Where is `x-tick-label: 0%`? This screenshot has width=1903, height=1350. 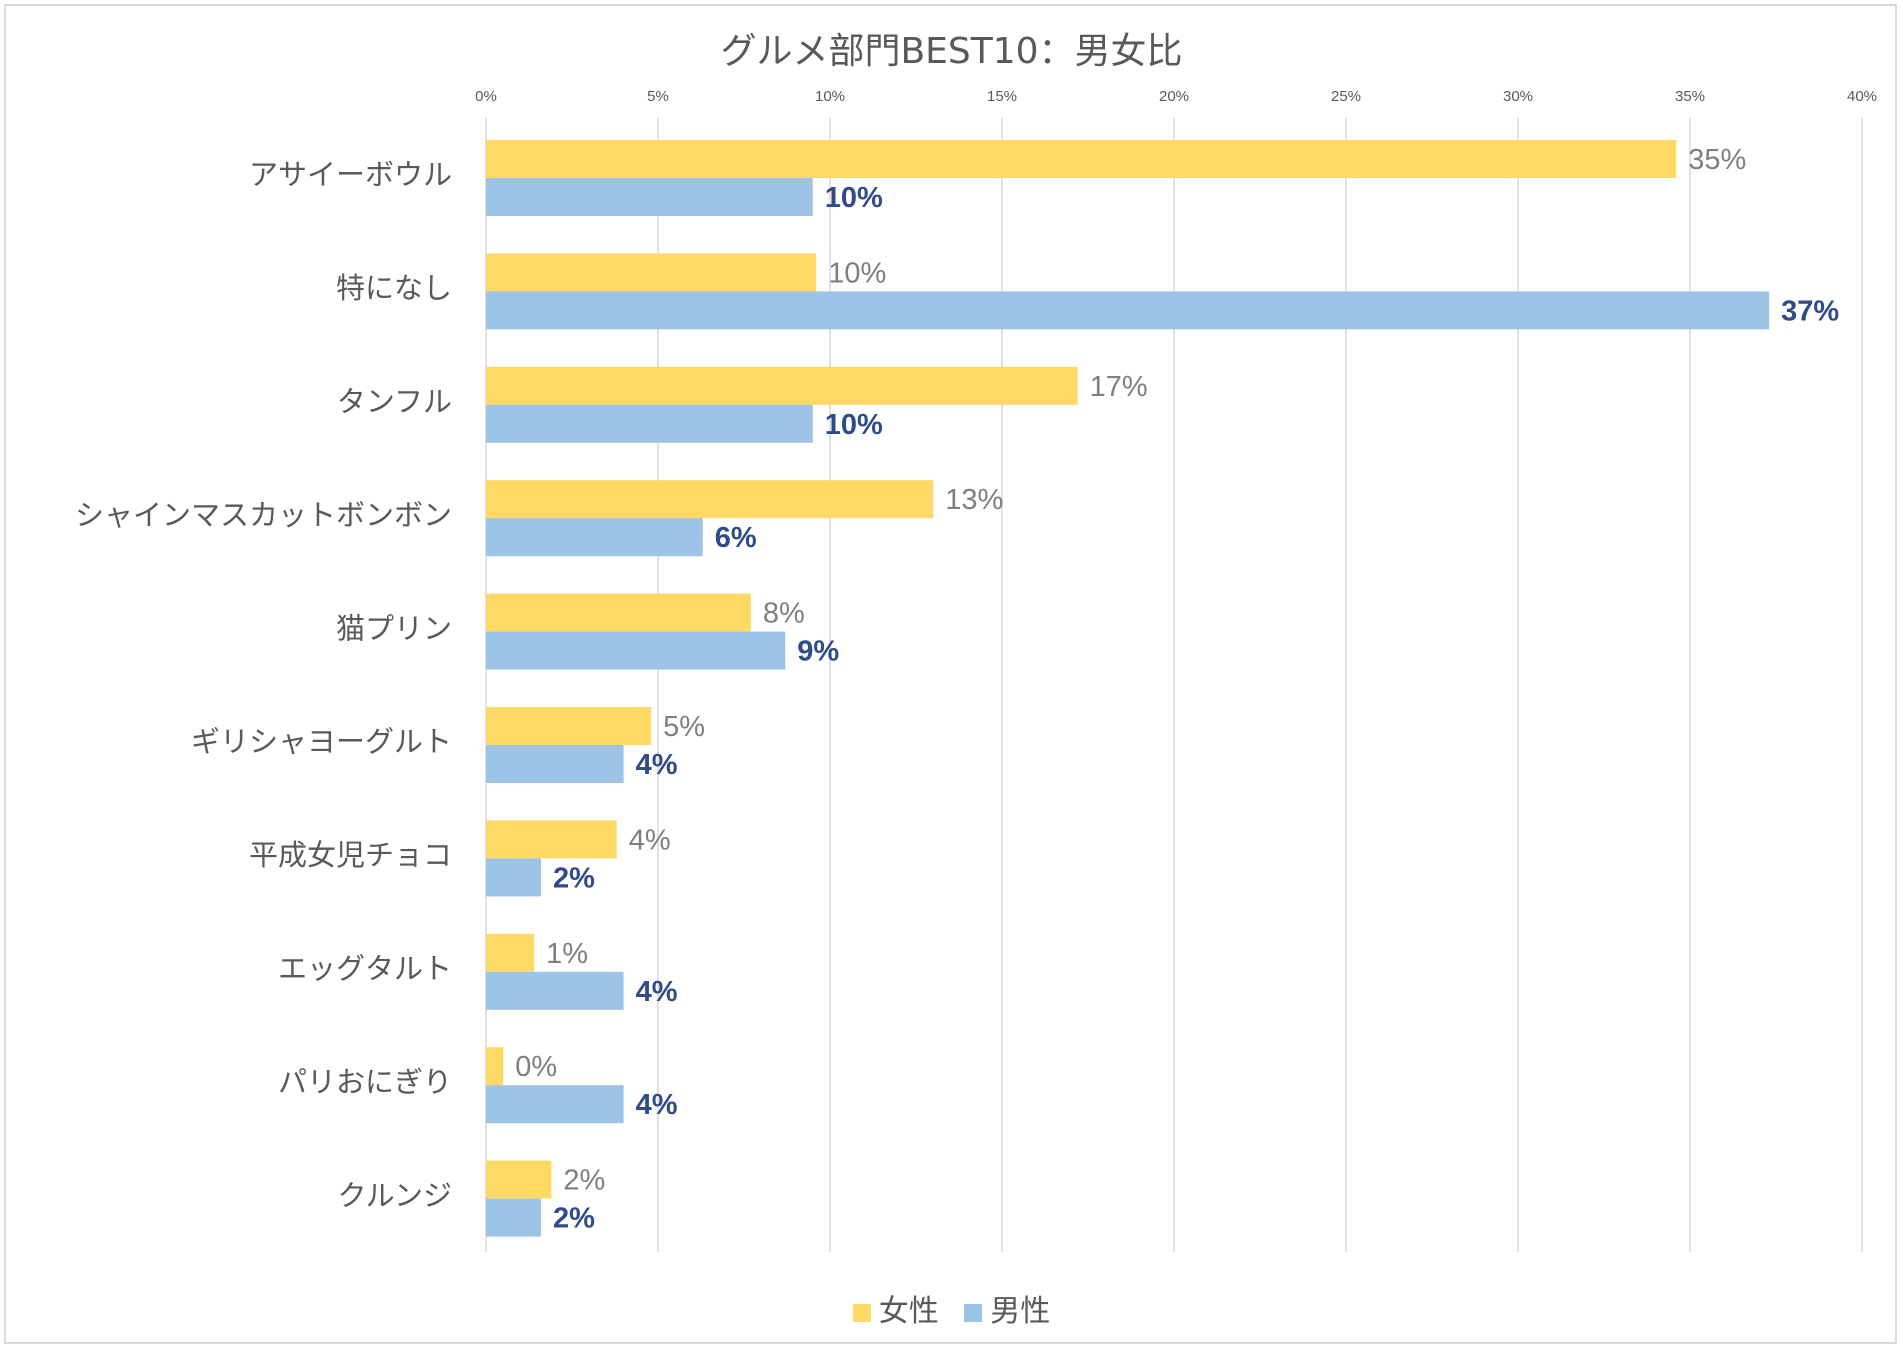 x-tick-label: 0% is located at coordinates (486, 96).